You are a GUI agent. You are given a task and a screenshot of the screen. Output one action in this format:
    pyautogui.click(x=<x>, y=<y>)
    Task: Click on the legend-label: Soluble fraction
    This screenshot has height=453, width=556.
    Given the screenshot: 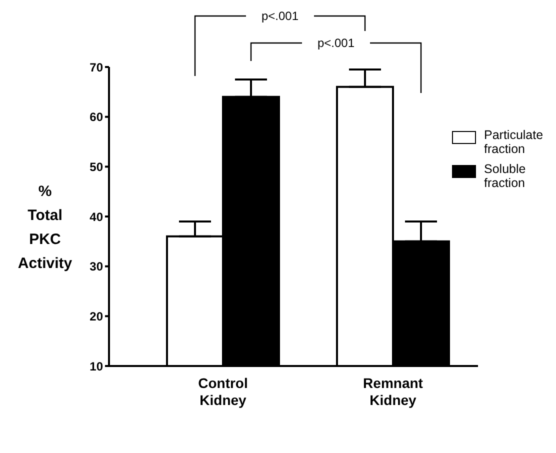 What is the action you would take?
    pyautogui.click(x=505, y=176)
    